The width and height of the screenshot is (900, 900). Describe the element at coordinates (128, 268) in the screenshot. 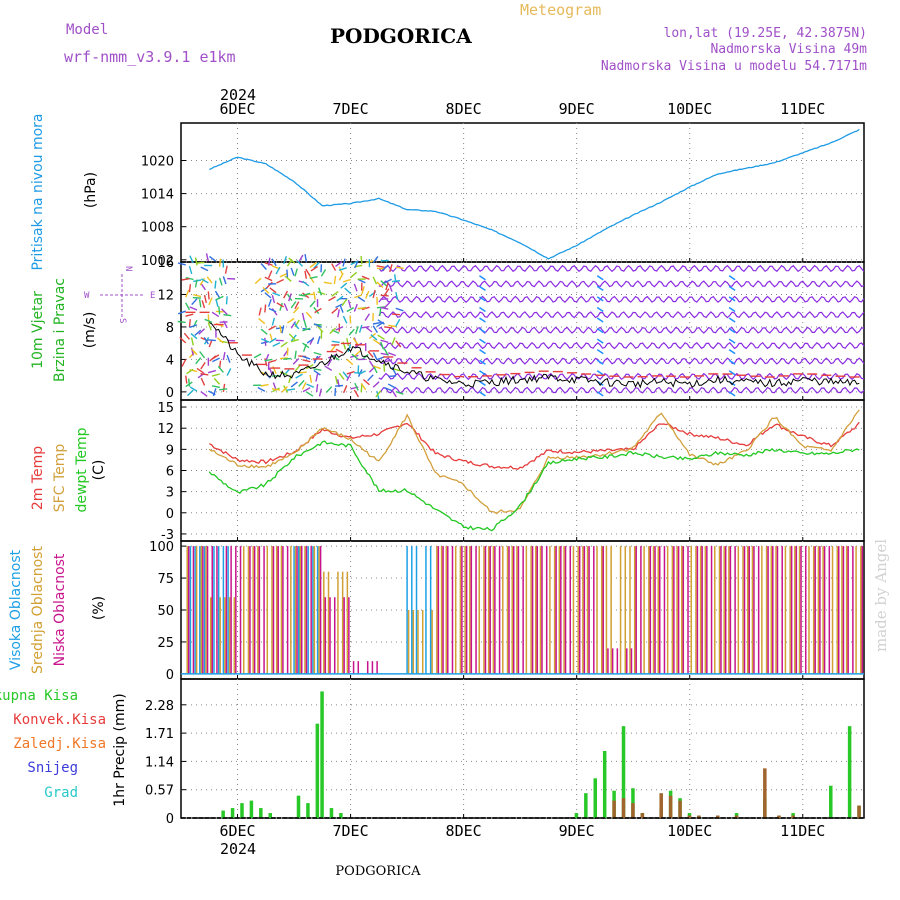

I see `compass-north: N` at that location.